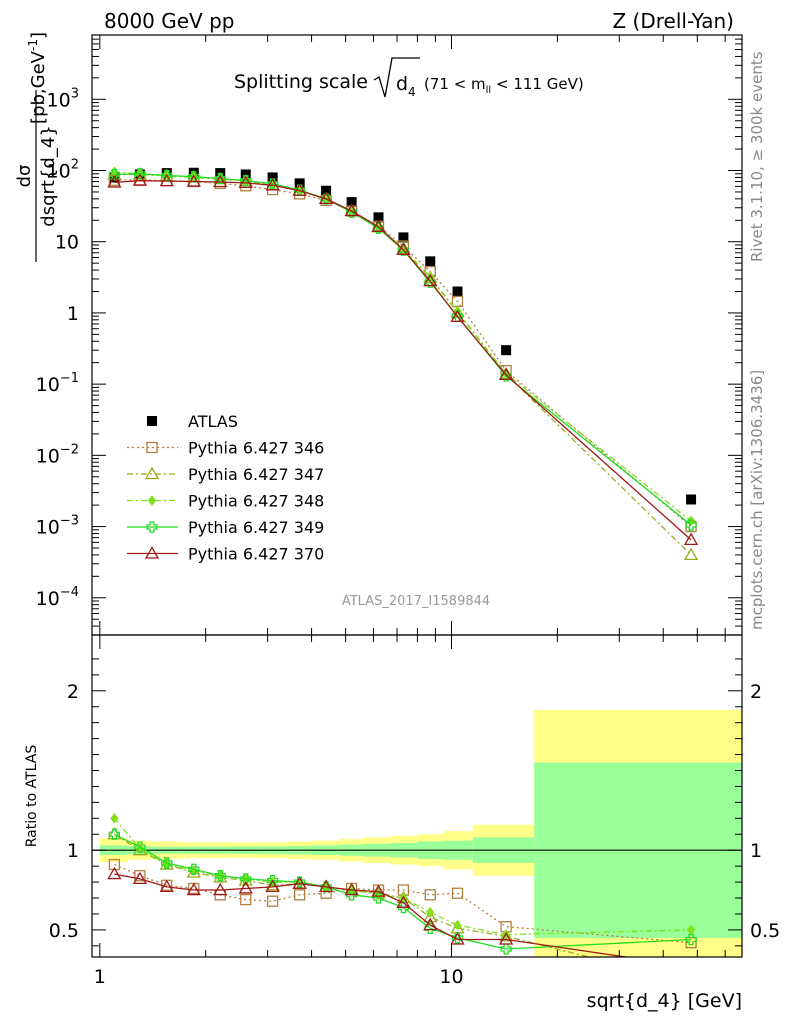 The image size is (786, 1024). I want to click on sqrt-sign, so click(396, 77).